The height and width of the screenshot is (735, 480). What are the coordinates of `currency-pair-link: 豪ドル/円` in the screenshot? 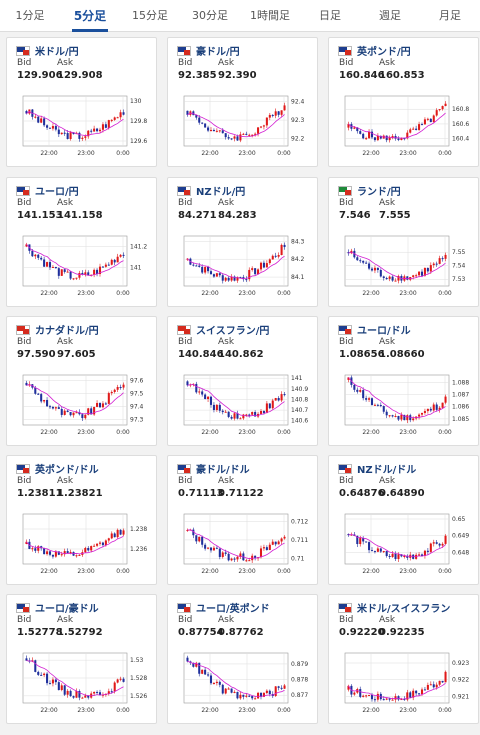 It's located at (218, 52).